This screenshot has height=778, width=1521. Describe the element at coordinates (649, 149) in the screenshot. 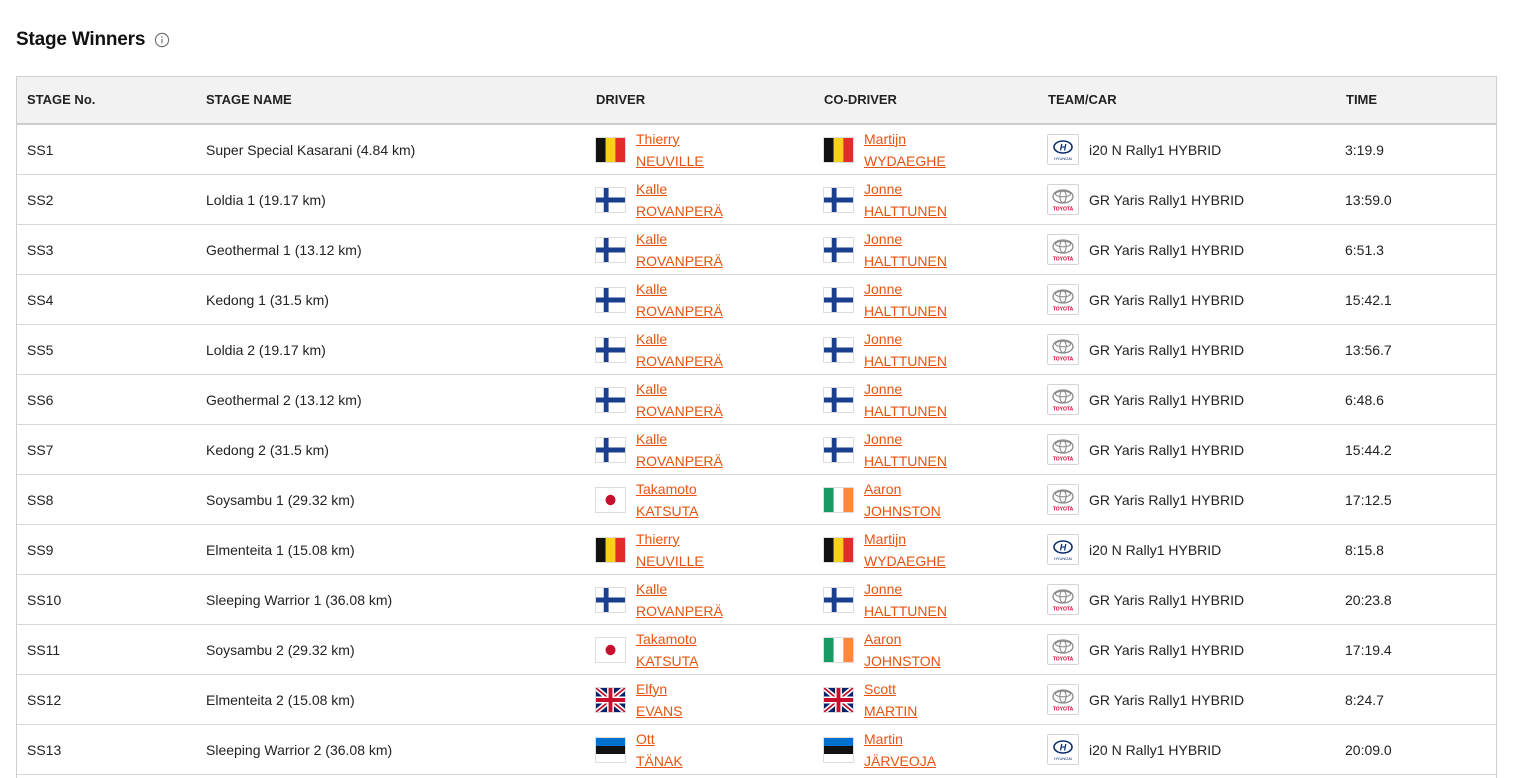

I see `driver-cell: Thierry NEUVILLE` at that location.